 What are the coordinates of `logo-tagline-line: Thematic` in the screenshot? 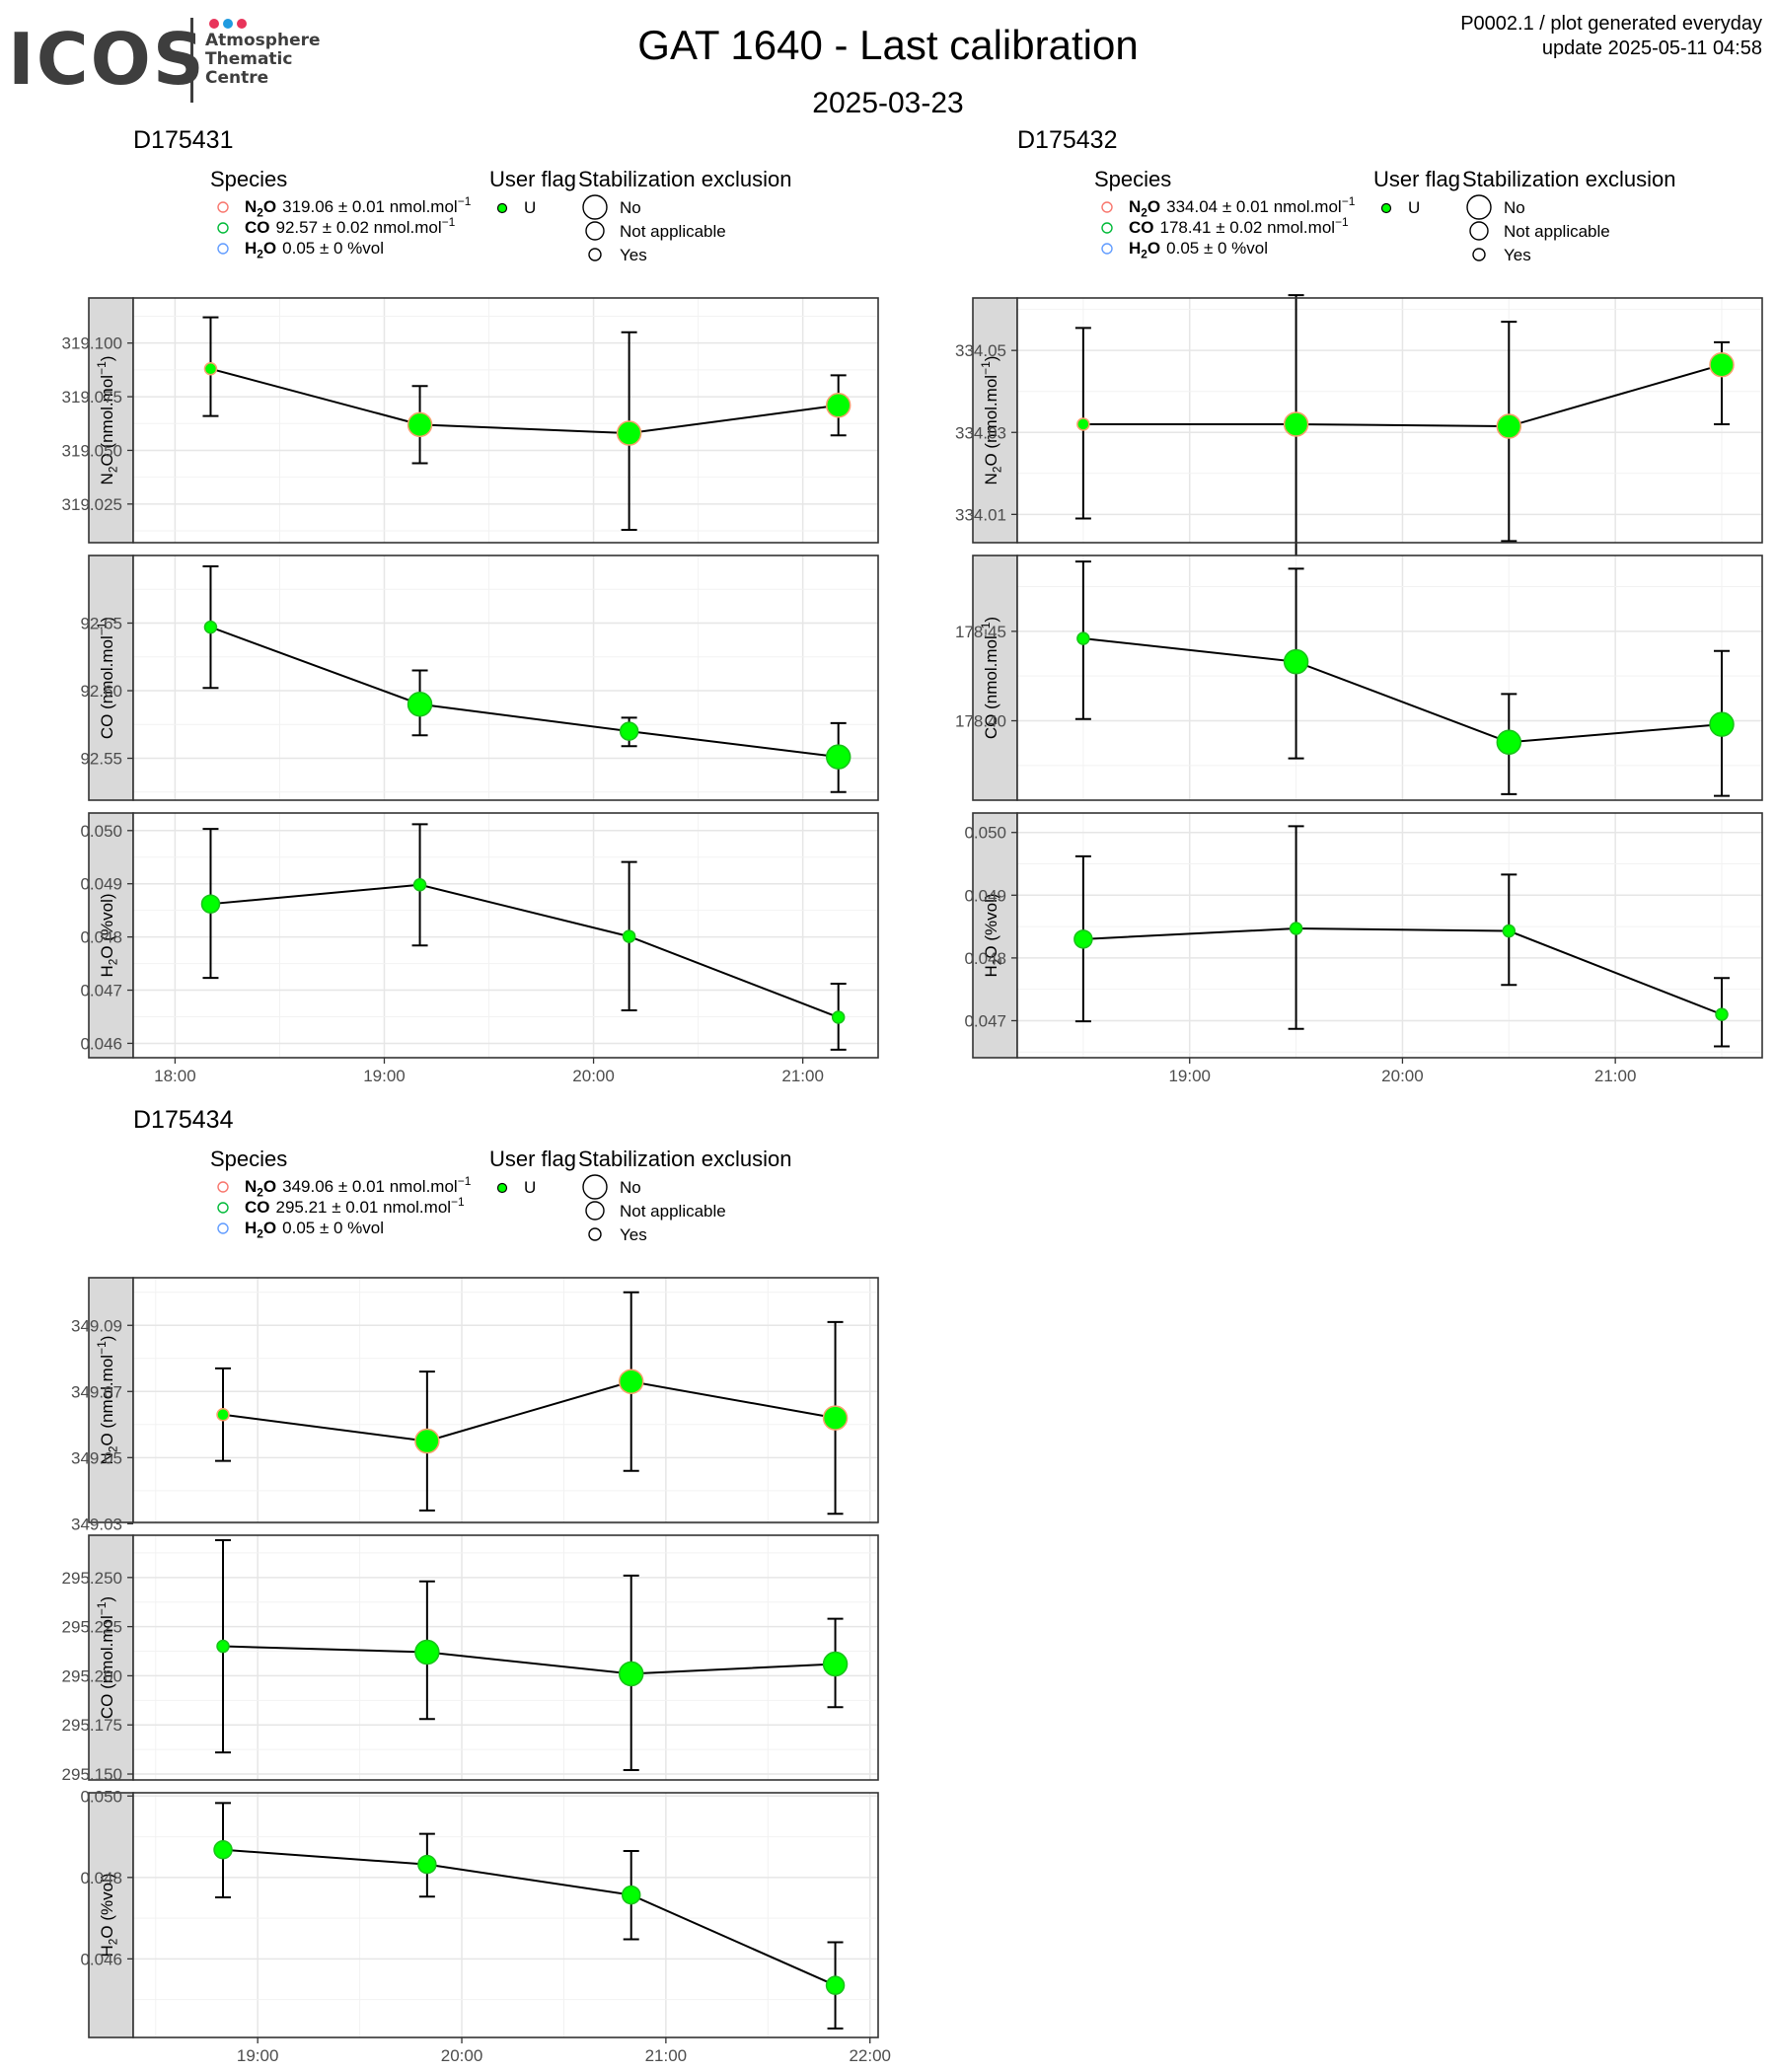 It's located at (249, 59).